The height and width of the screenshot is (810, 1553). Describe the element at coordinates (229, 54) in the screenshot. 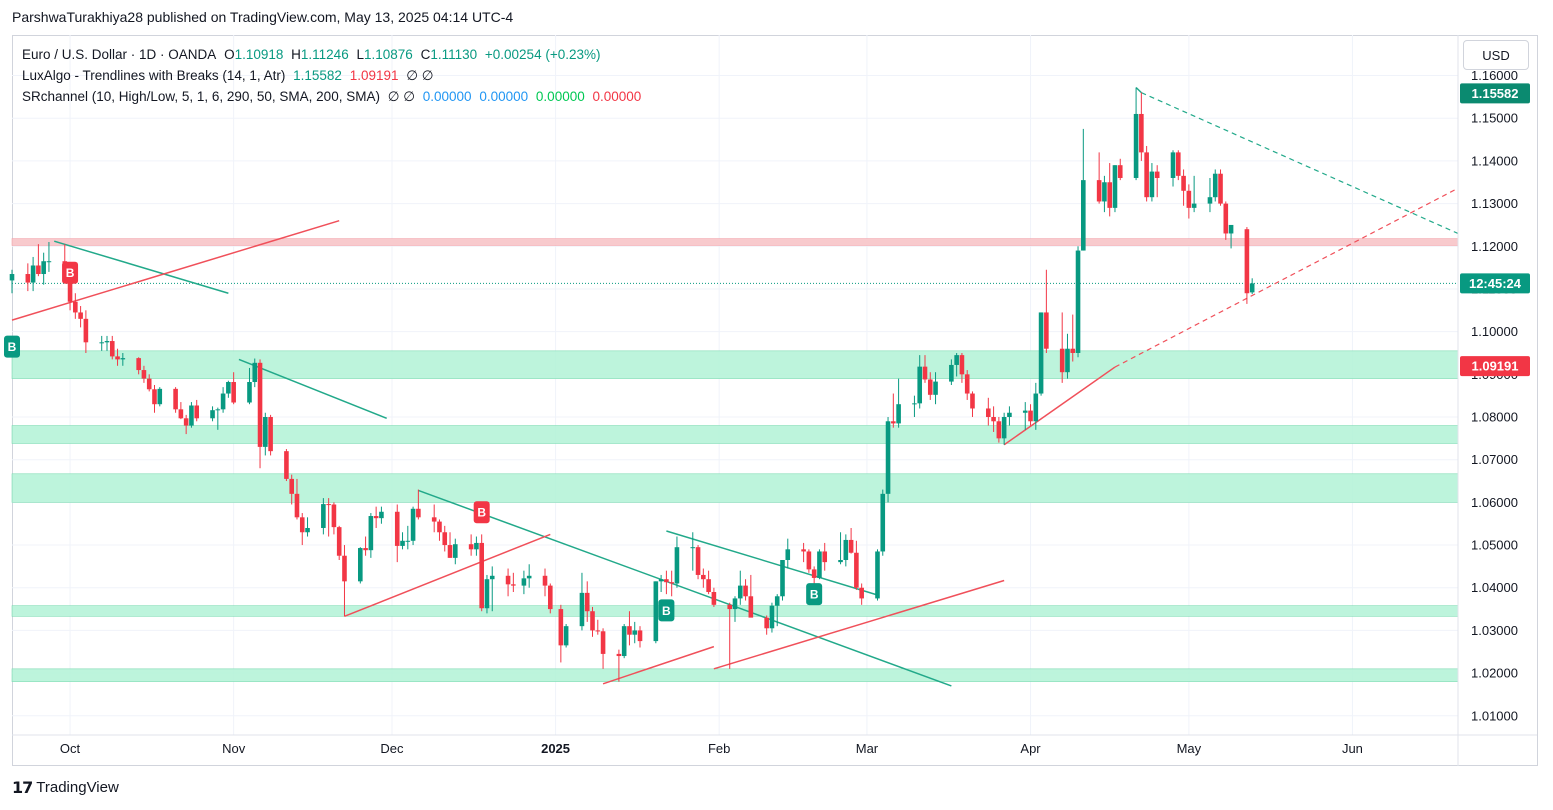

I see `open-label: O` at that location.